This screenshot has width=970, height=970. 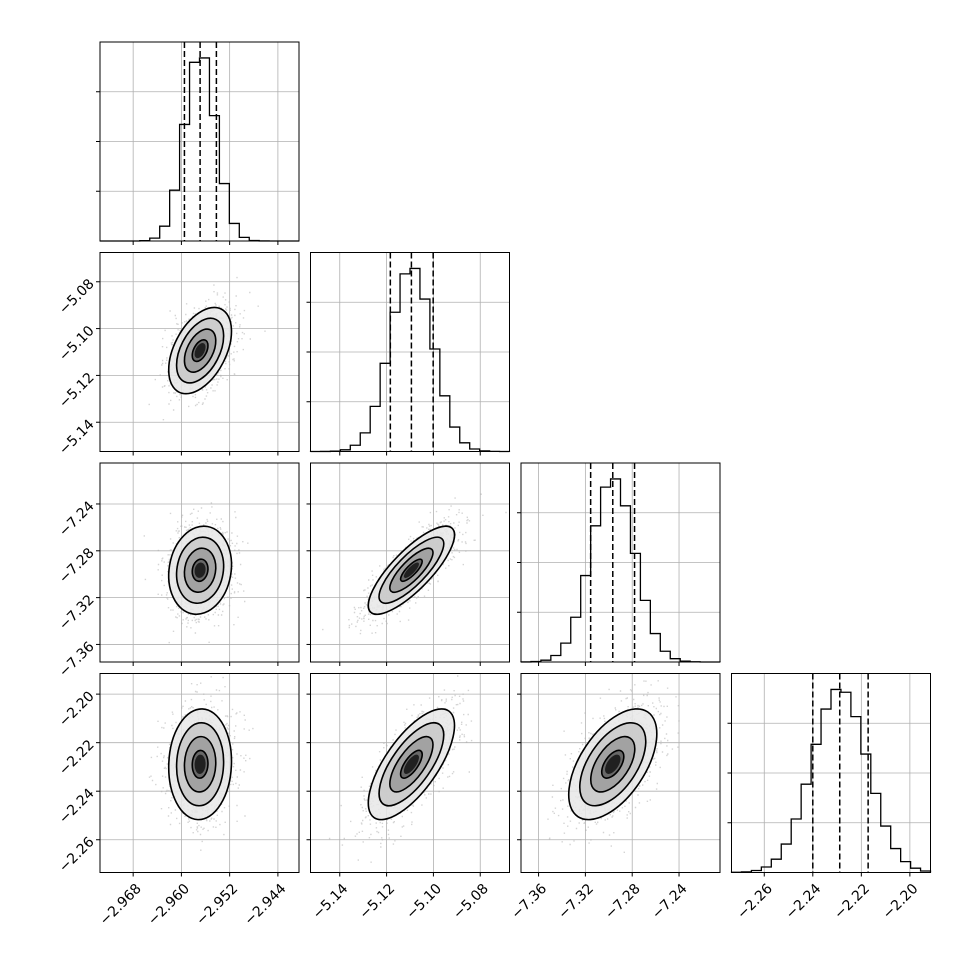 What do you see at coordinates (217, 905) in the screenshot?
I see `x-tick-label: −2.952` at bounding box center [217, 905].